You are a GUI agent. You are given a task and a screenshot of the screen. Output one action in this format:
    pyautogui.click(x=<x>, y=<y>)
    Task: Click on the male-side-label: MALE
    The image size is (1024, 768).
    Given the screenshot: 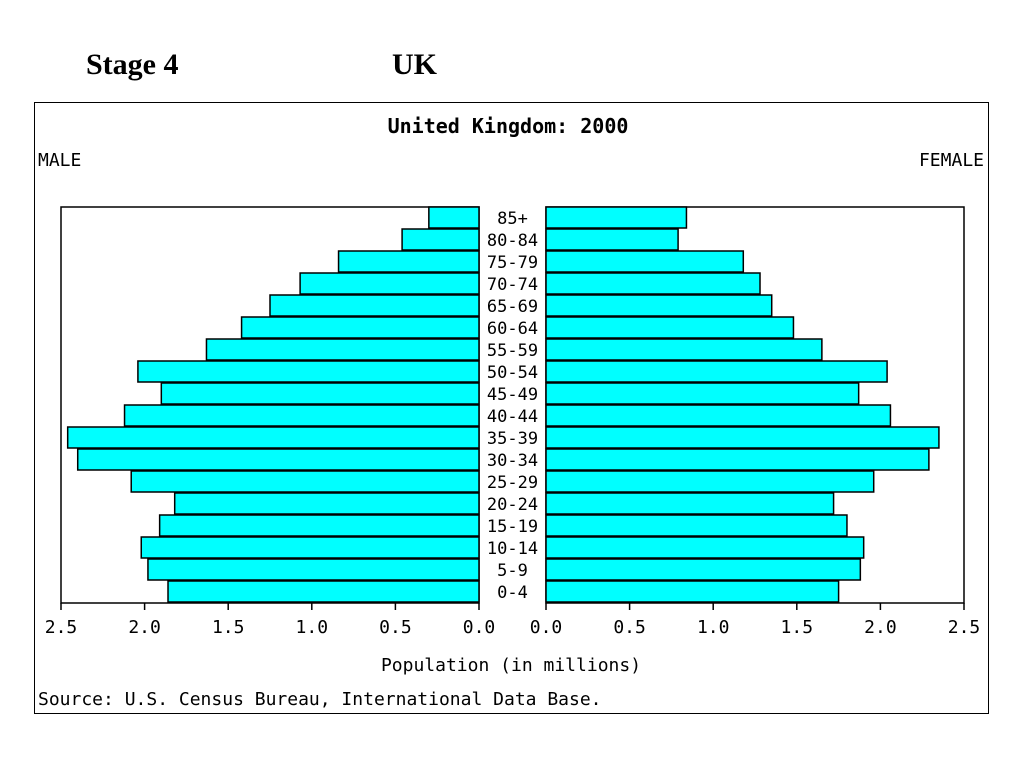 What is the action you would take?
    pyautogui.click(x=59, y=160)
    